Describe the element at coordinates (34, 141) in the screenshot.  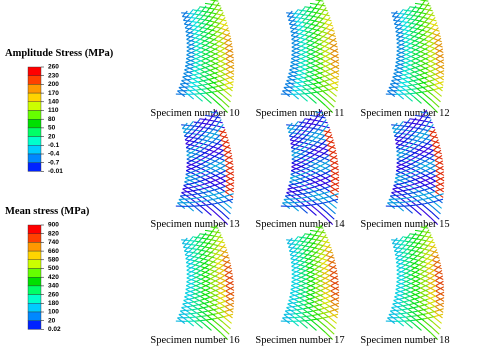
I see `legend-swatch` at that location.